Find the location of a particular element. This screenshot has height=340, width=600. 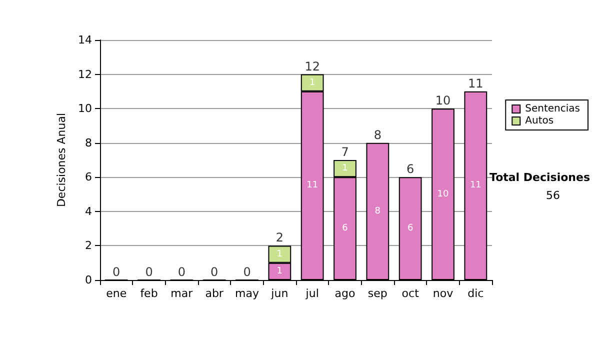

data-label: 8 is located at coordinates (377, 211).